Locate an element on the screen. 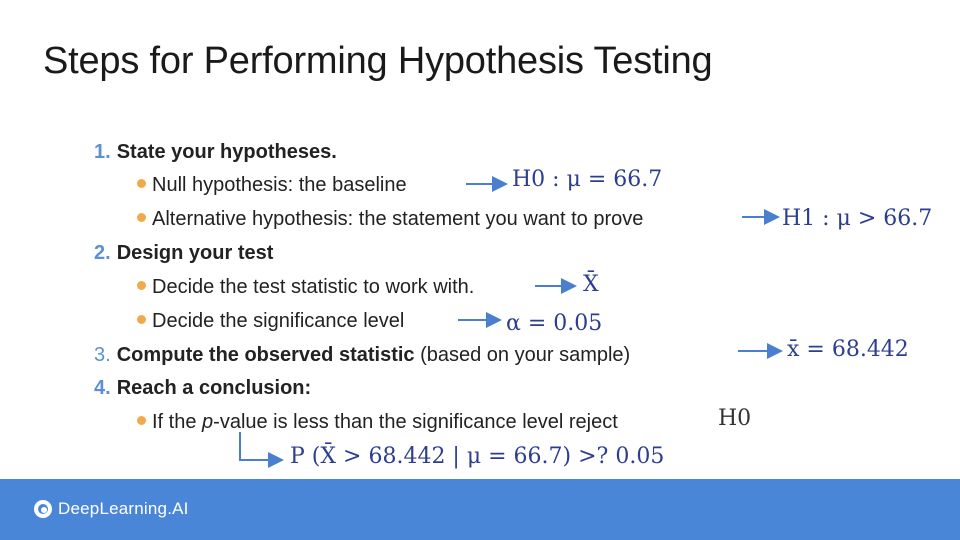 The image size is (960, 540). step-1: 1. State your hypotheses. is located at coordinates (215, 152).